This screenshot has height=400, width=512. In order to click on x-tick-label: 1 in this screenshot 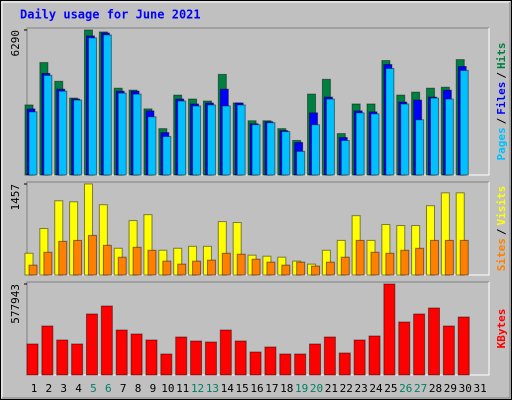, I will do `click(34, 388)`.